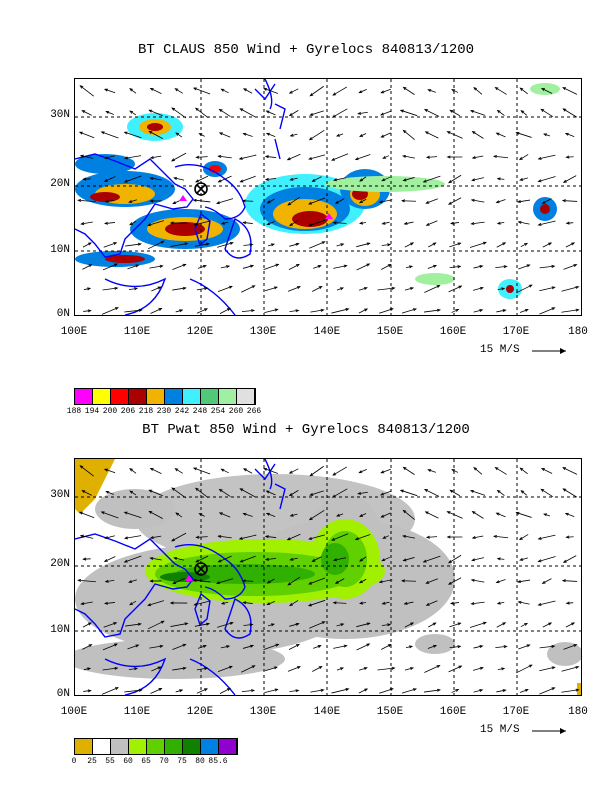 This screenshot has height=792, width=612. I want to click on colorbar-label: 218, so click(146, 411).